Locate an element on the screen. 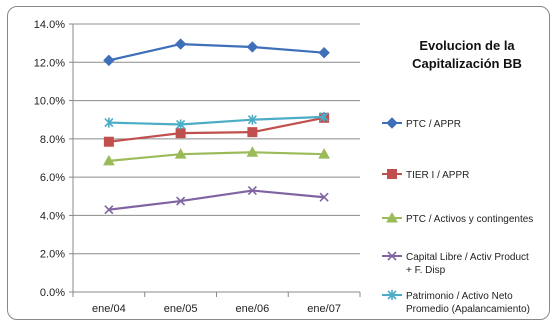 Image resolution: width=559 pixels, height=330 pixels. legend-label: Promedio (Apalancamiento) is located at coordinates (468, 309).